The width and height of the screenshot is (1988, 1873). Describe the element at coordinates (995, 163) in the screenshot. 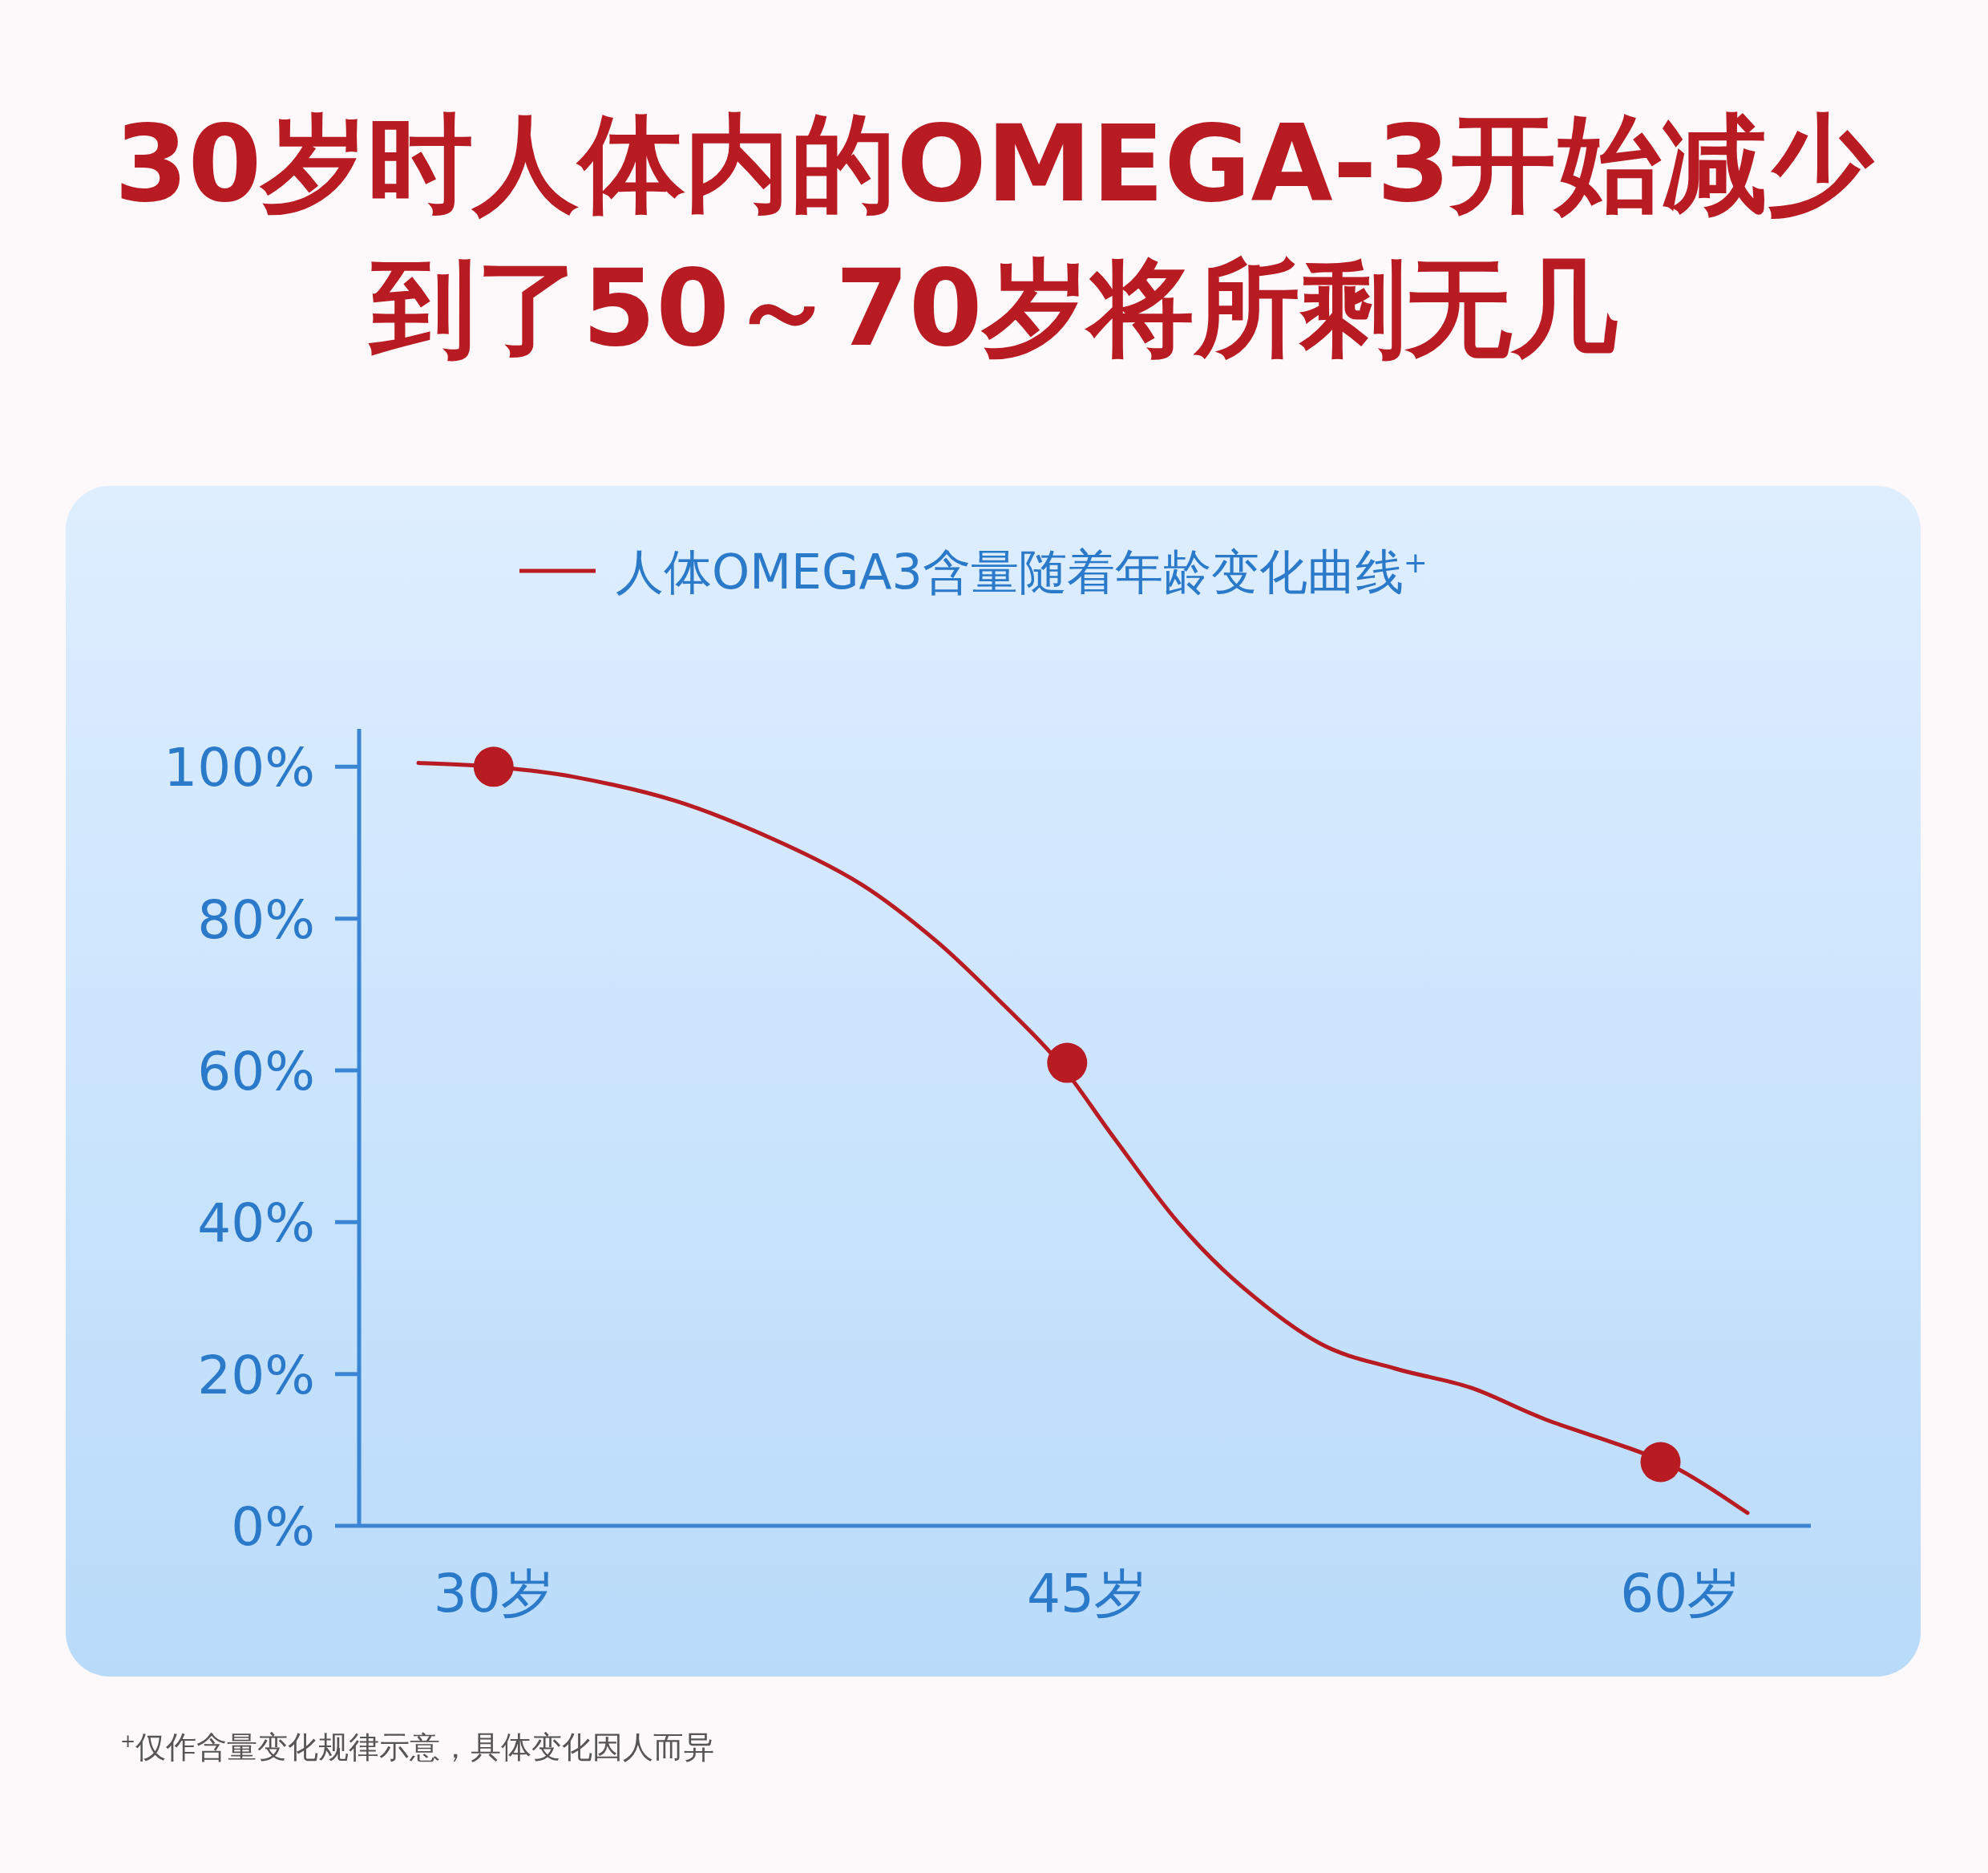

I see `chart-title: 30岁时人体内的OMEGA-3开始减少` at that location.